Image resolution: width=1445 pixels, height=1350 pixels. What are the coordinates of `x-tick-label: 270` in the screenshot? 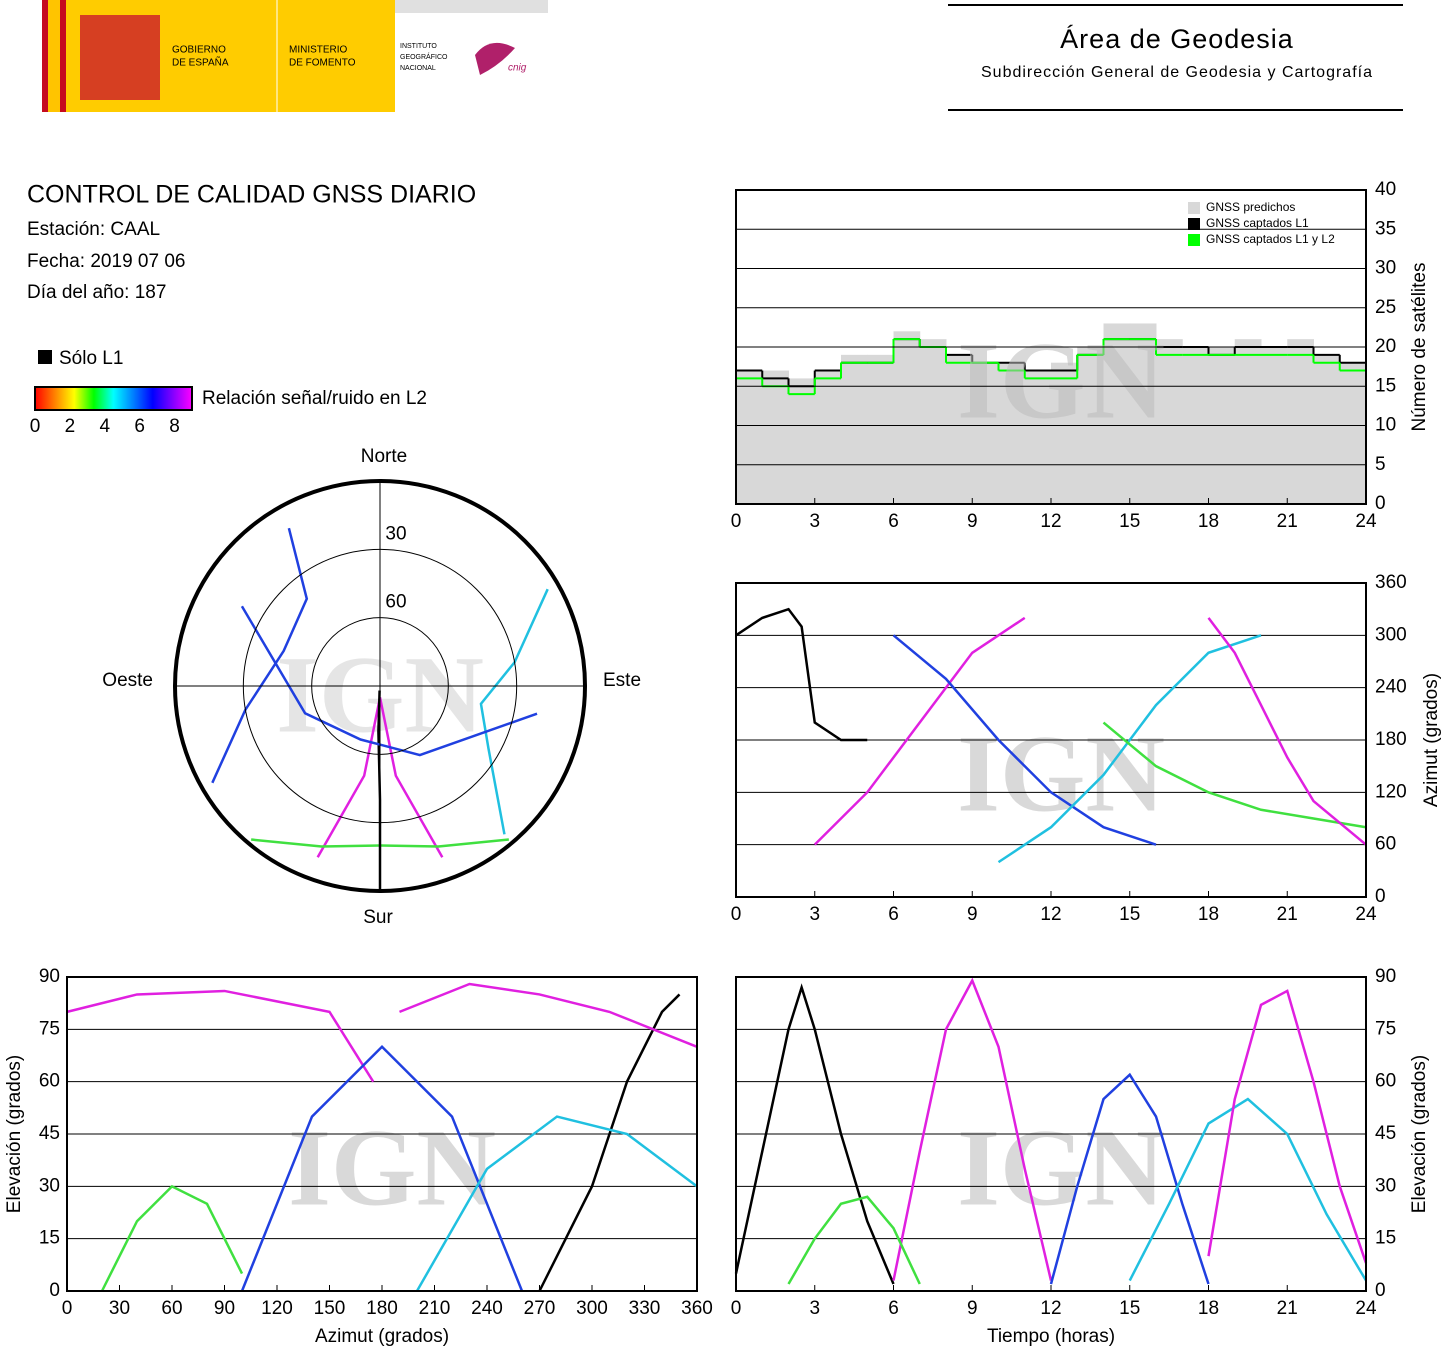 It's located at (540, 1308).